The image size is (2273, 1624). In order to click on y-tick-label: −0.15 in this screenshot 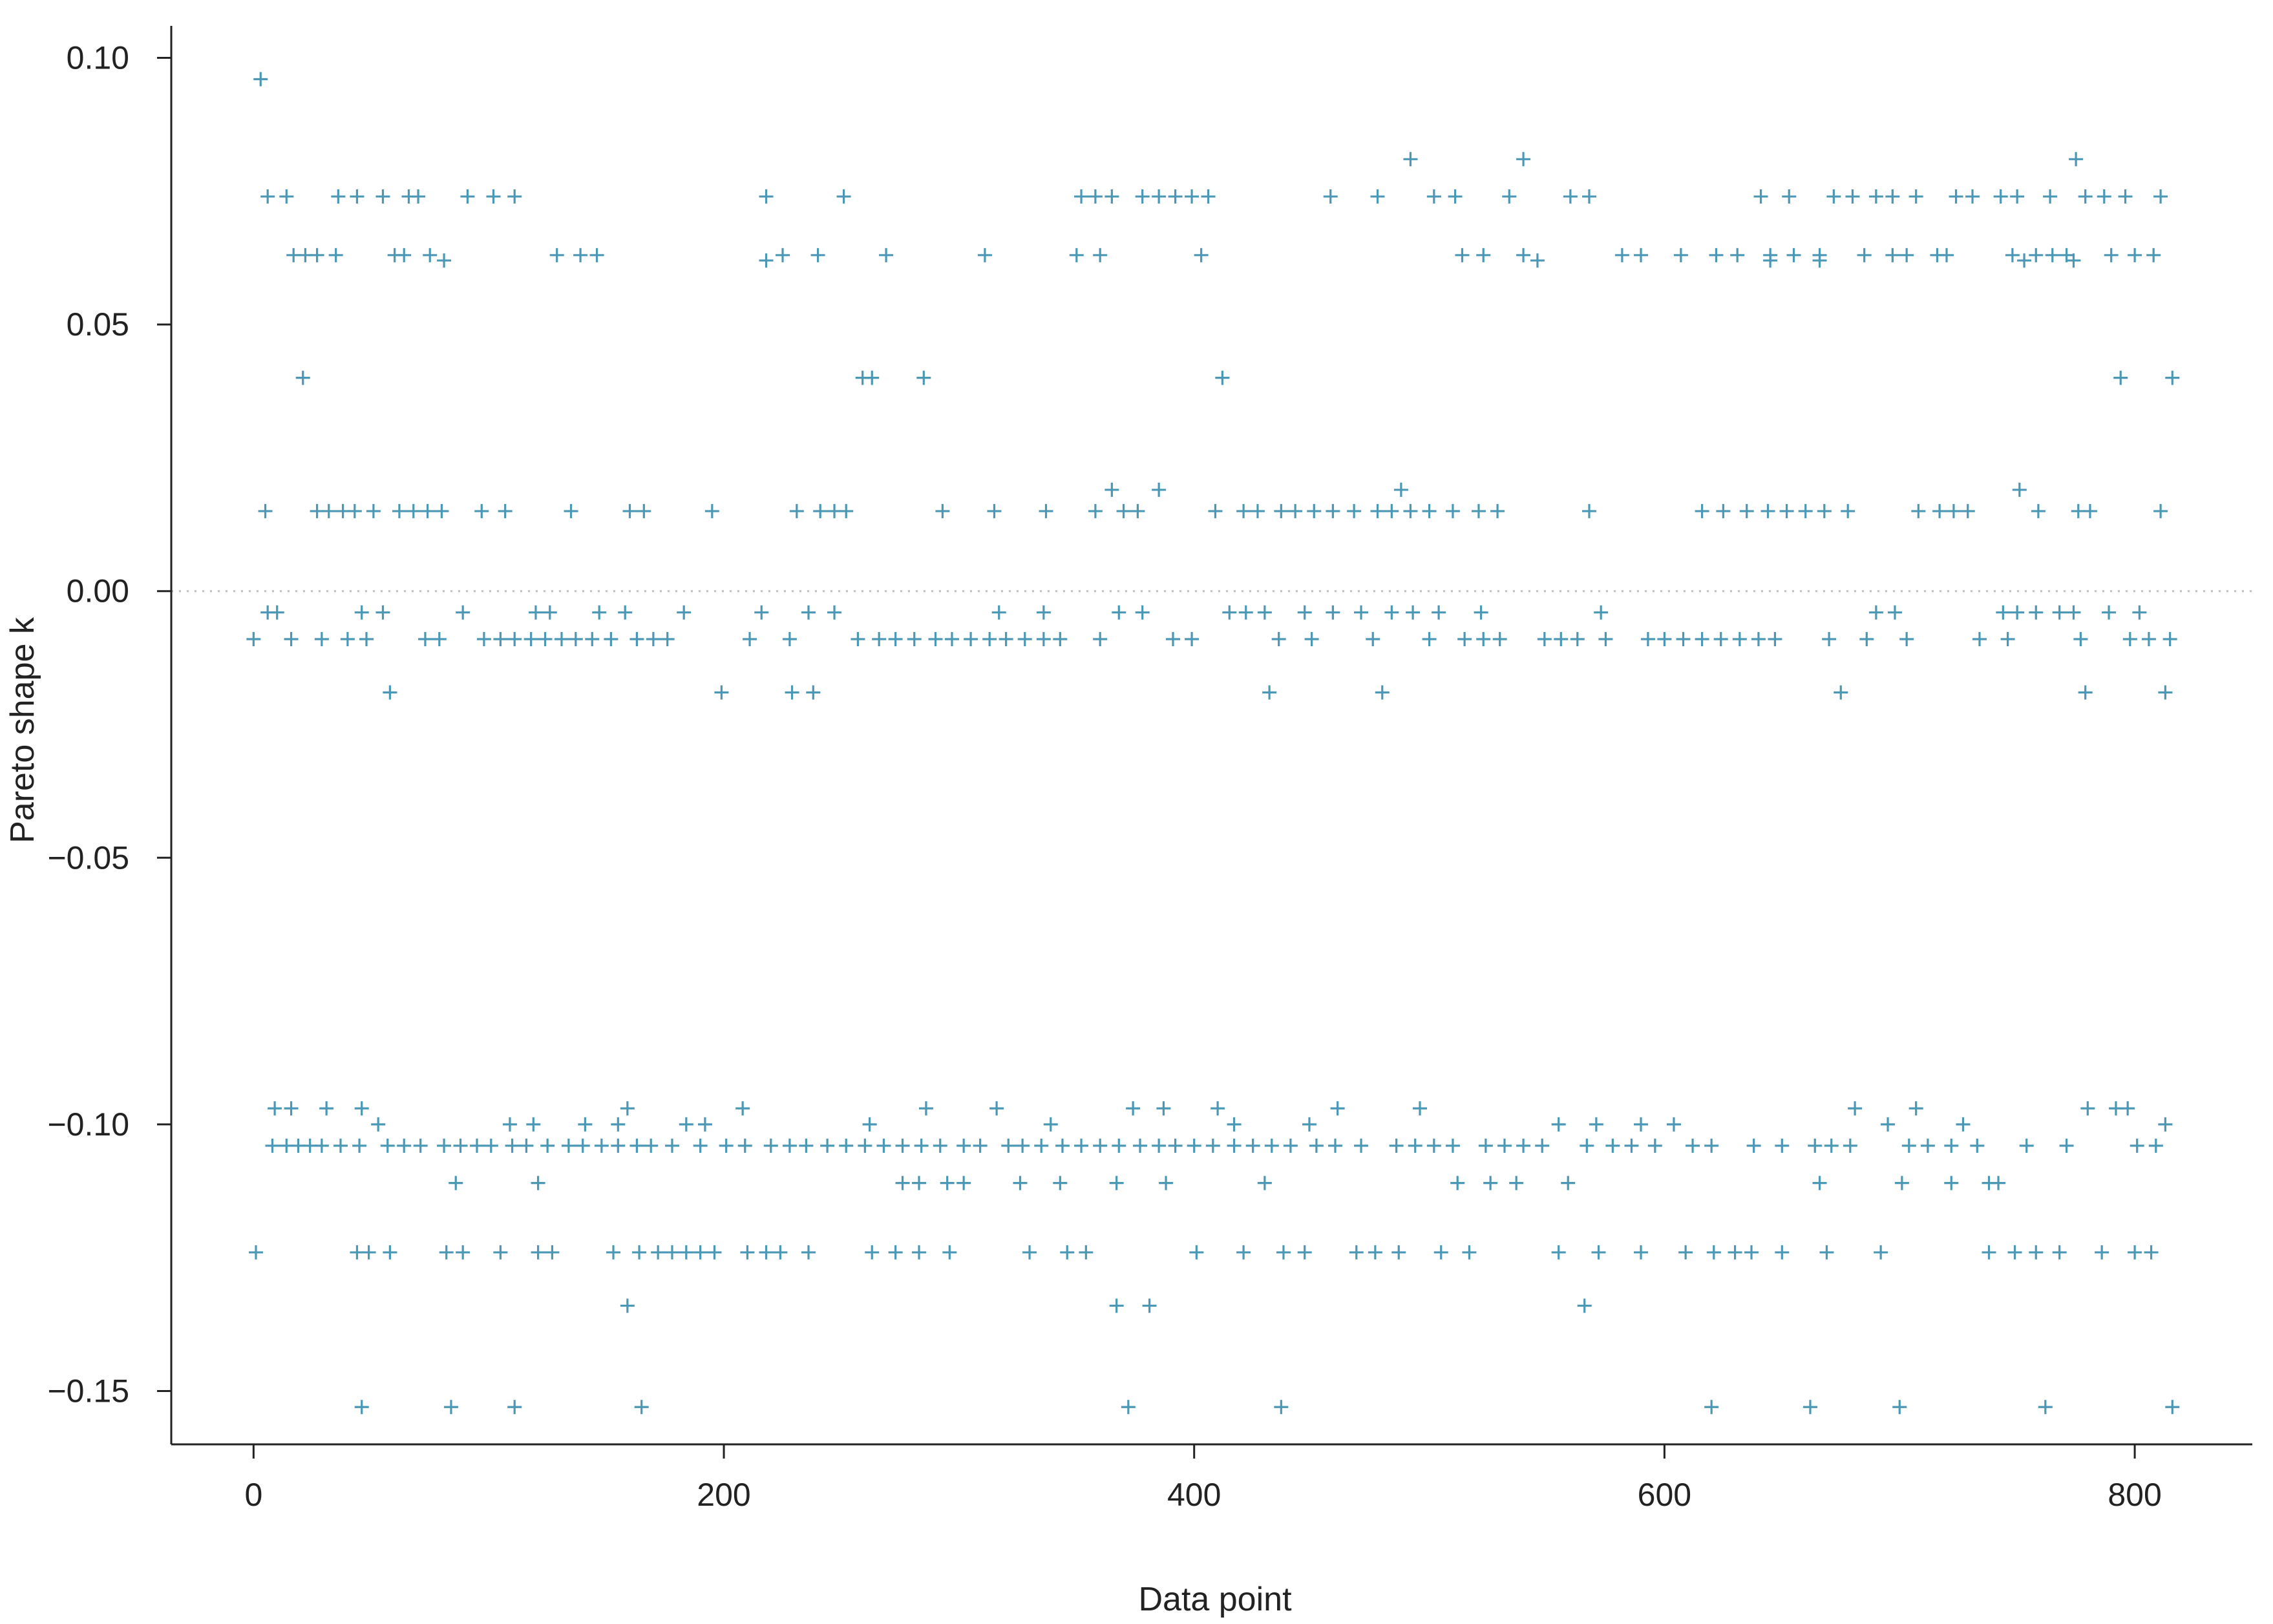, I will do `click(88, 1391)`.